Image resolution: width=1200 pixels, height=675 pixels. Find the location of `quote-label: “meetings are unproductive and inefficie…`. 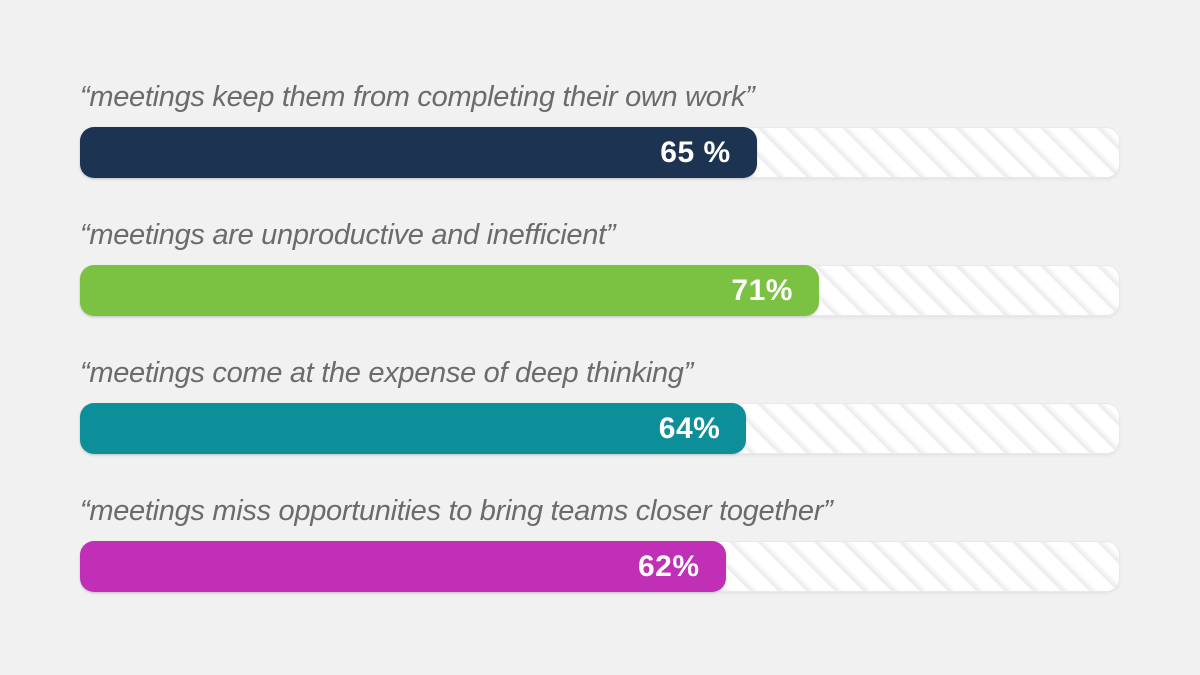

quote-label: “meetings are unproductive and inefficie… is located at coordinates (348, 235).